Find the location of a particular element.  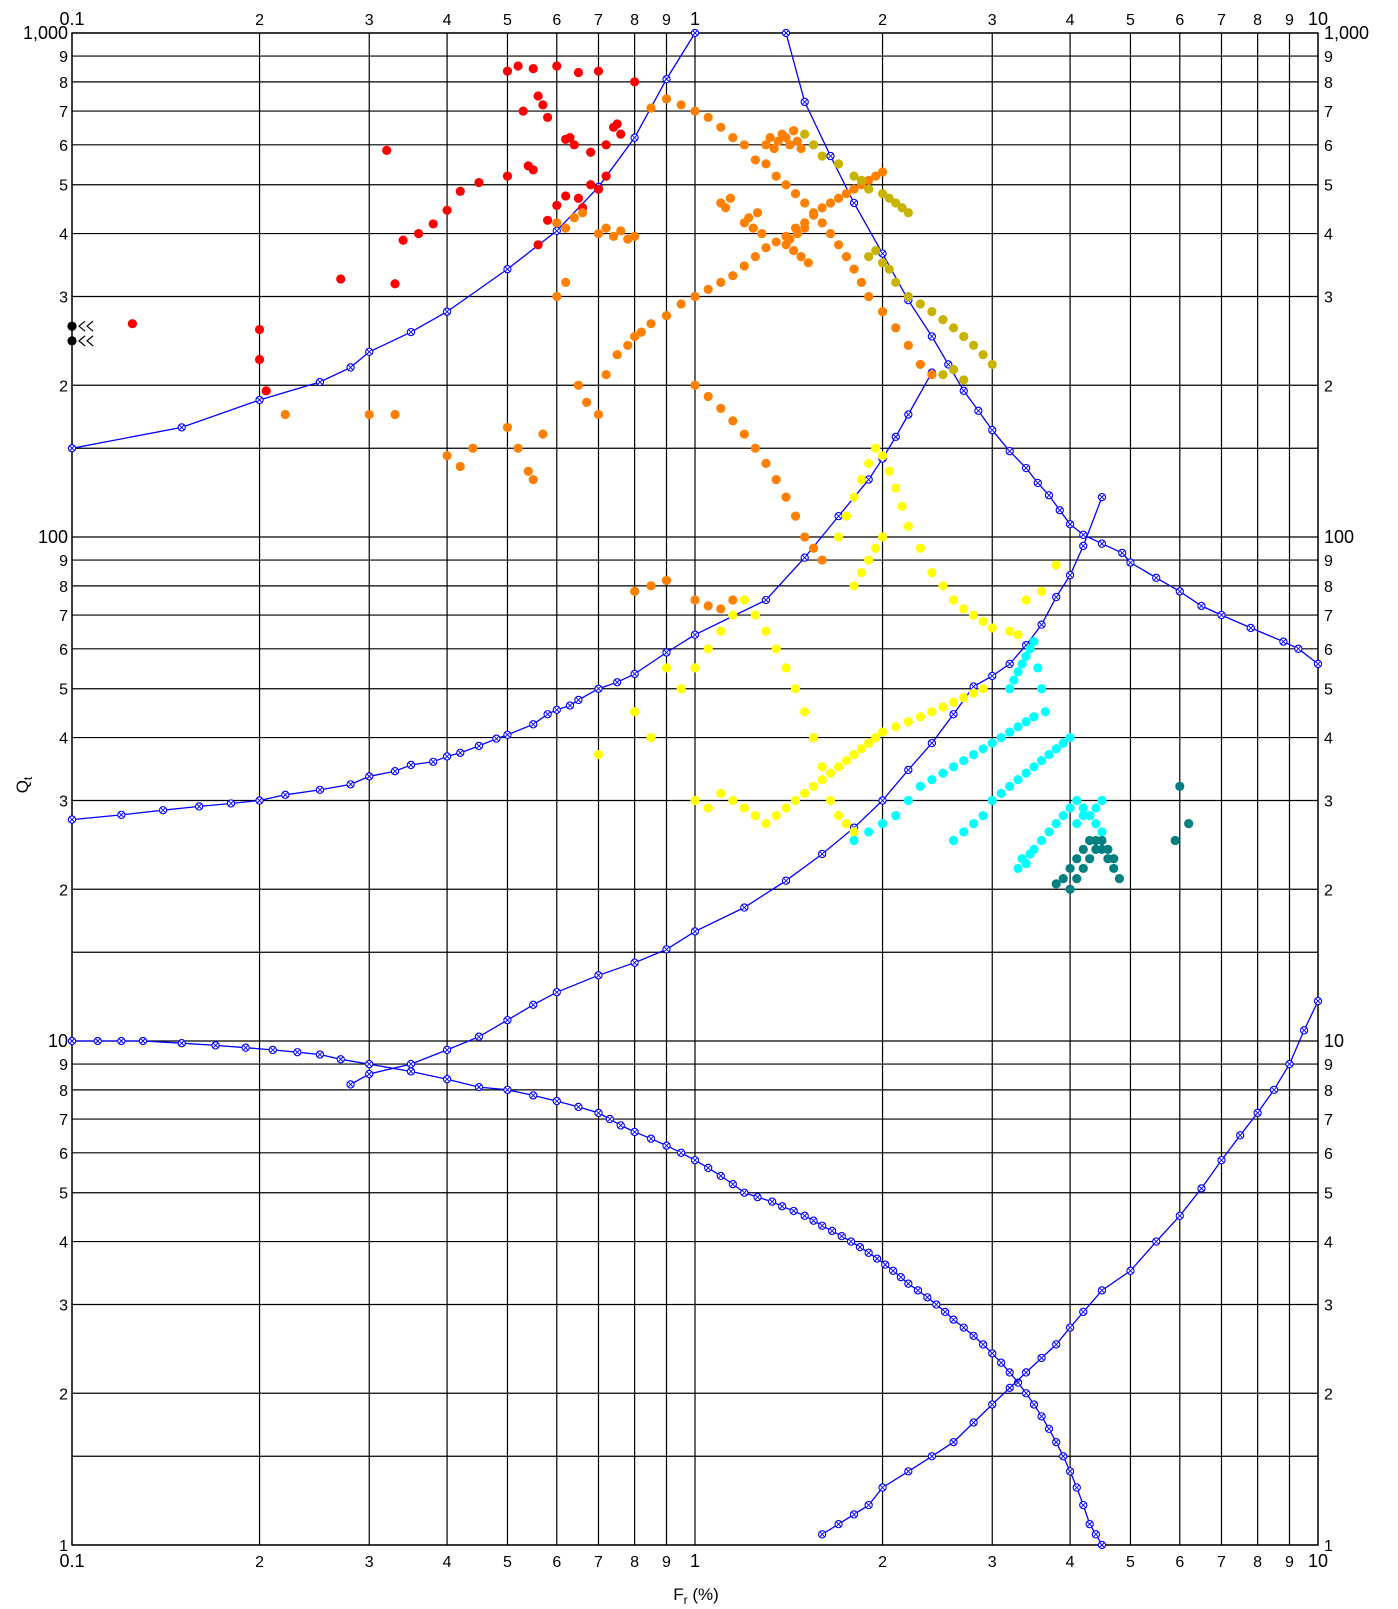

x-tick-label-bottom-9: 1 is located at coordinates (695, 1561).